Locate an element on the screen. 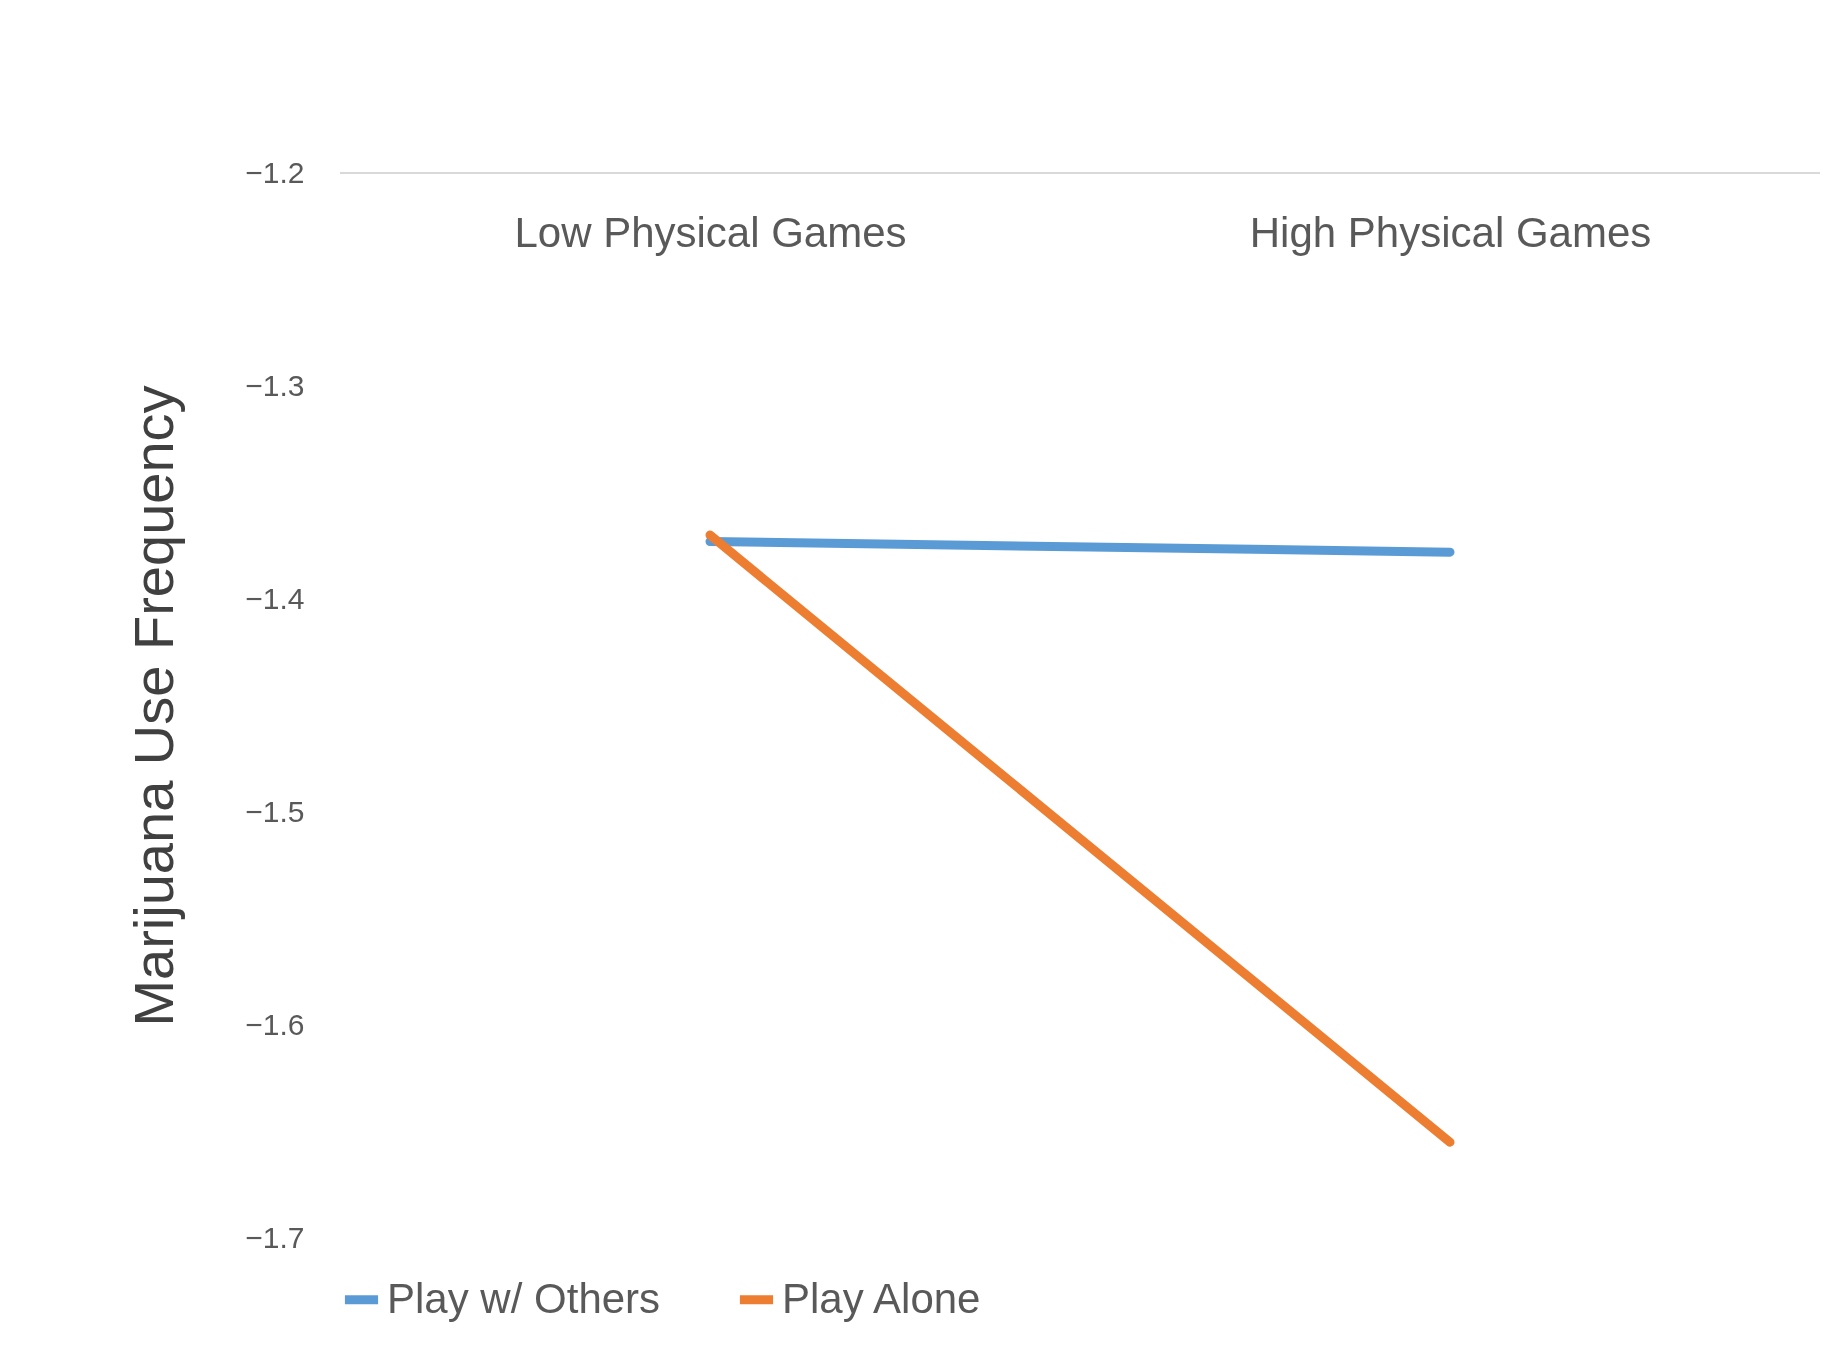 The width and height of the screenshot is (1831, 1362). y-axis-title: Marijuana Use Frequency is located at coordinates (154, 706).